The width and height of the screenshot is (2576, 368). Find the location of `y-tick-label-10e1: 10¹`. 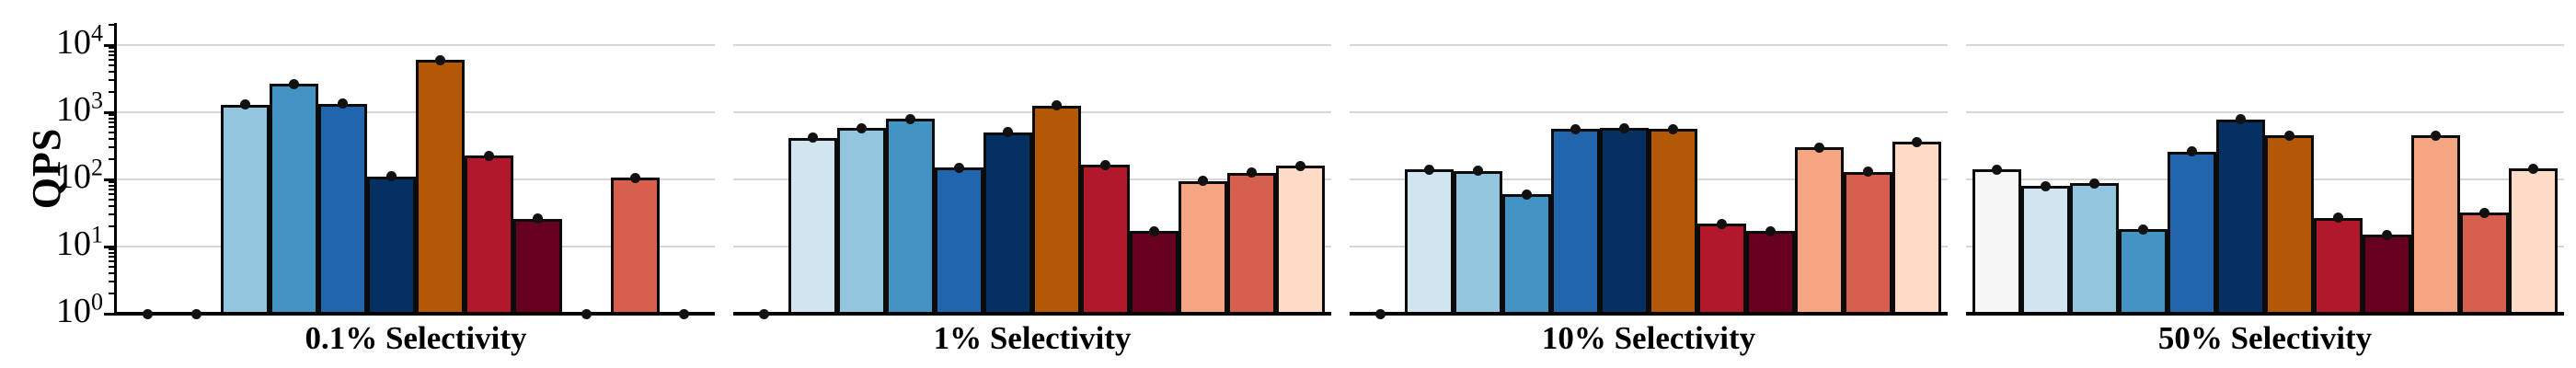

y-tick-label-10e1: 10¹ is located at coordinates (79, 242).